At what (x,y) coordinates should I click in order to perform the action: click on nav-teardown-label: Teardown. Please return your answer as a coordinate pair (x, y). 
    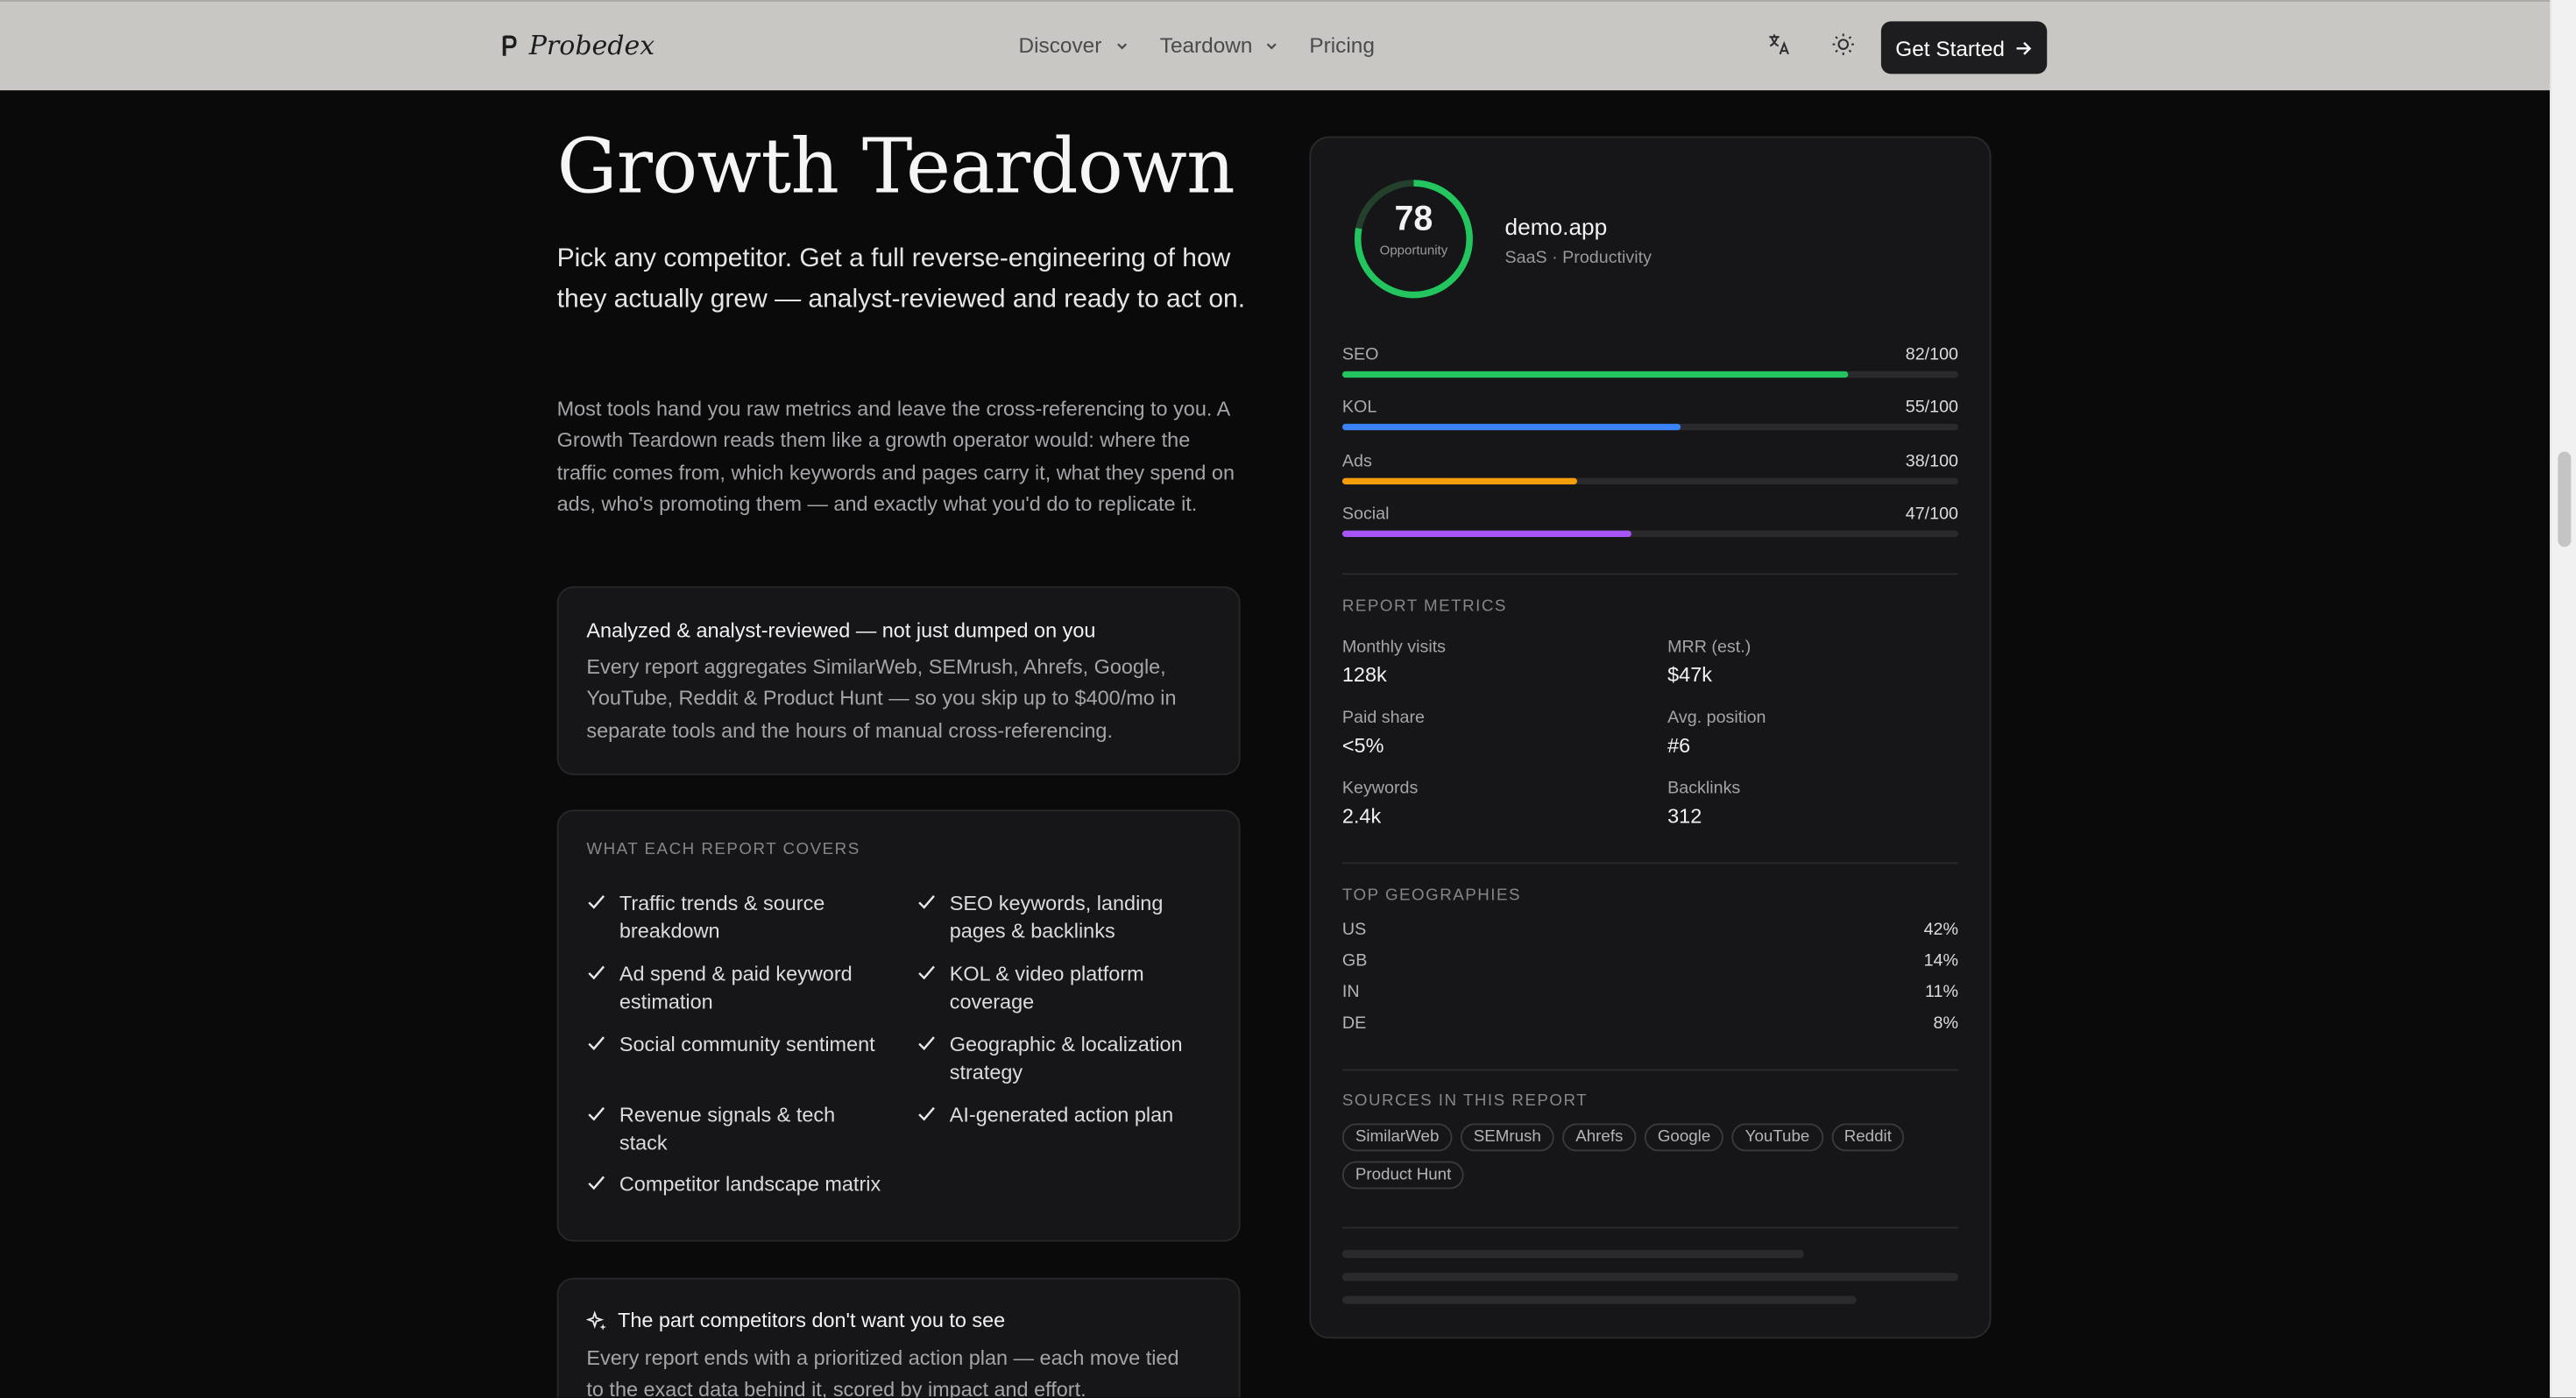
    Looking at the image, I should click on (1206, 45).